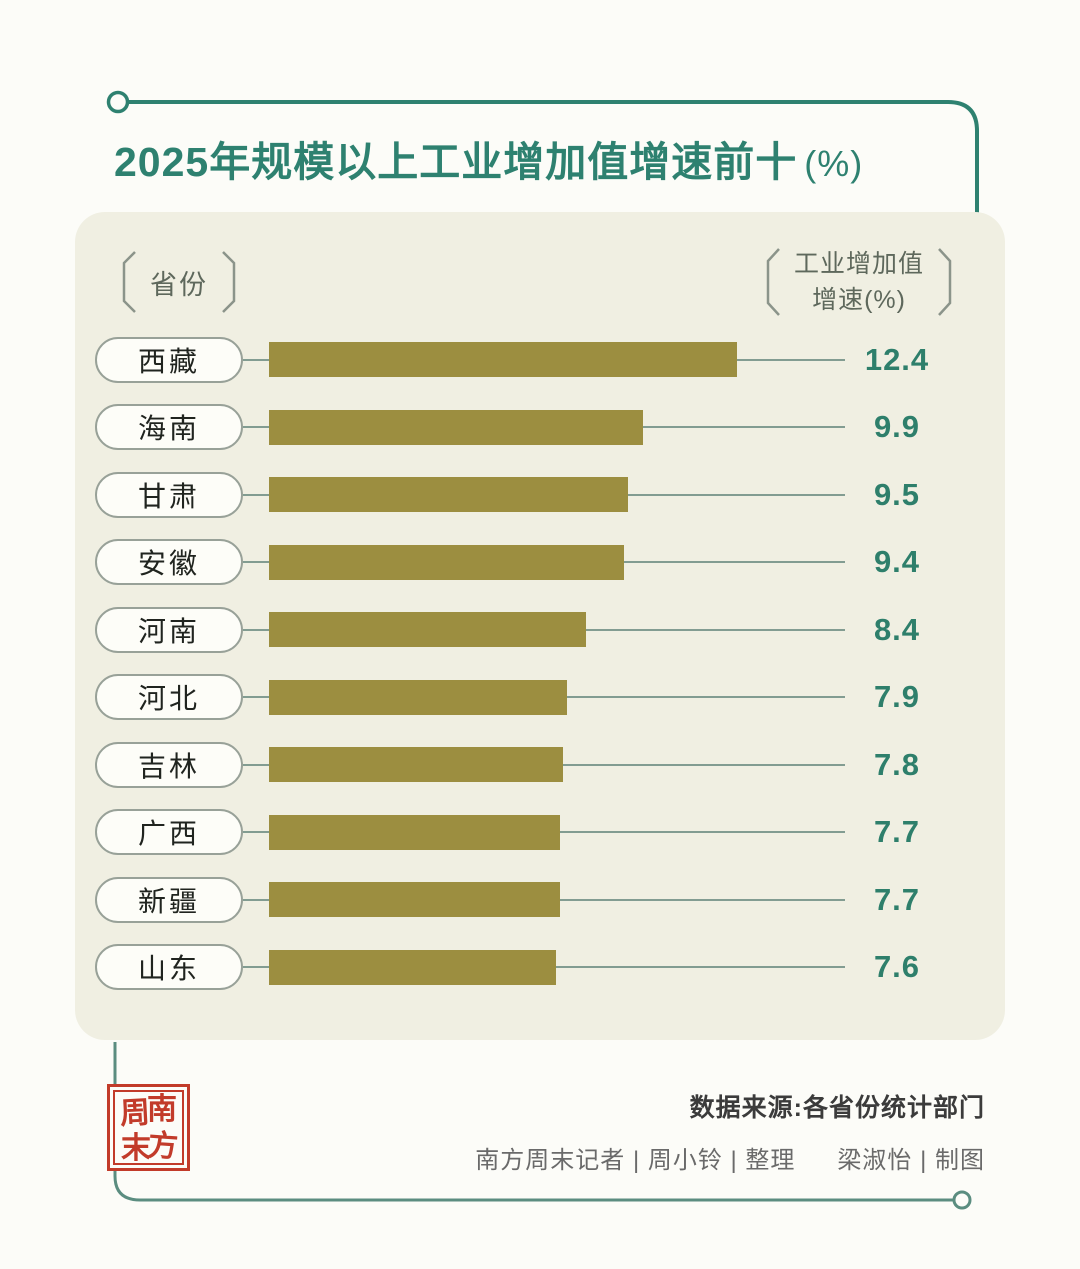 The image size is (1080, 1269). I want to click on value-label: 7.9, so click(897, 697).